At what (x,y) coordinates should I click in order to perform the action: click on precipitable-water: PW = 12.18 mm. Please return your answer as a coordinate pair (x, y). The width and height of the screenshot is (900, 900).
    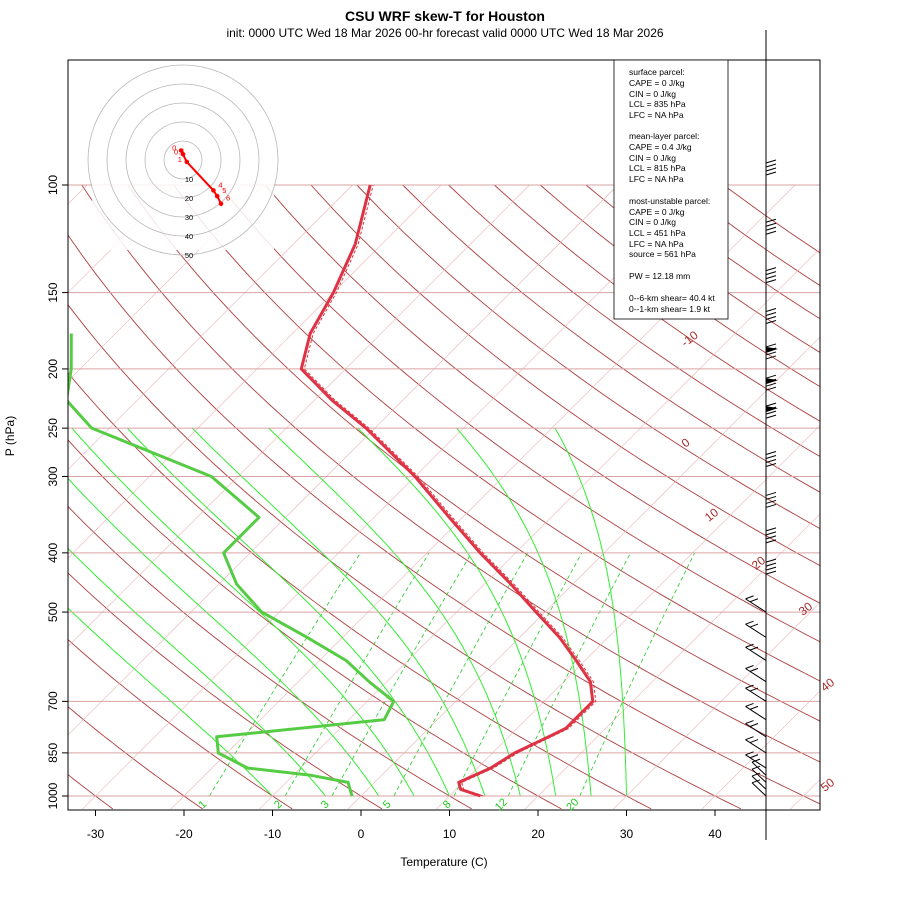
    Looking at the image, I should click on (659, 276).